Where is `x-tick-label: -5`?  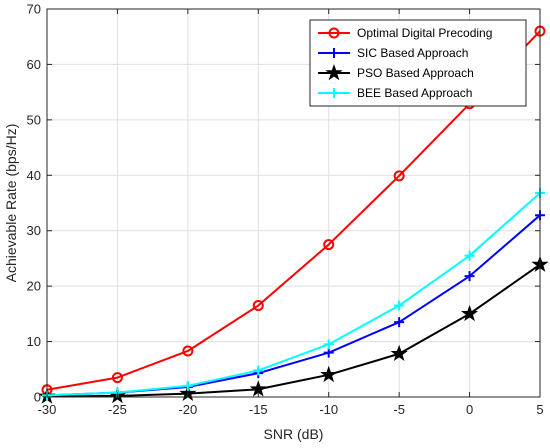 x-tick-label: -5 is located at coordinates (399, 409).